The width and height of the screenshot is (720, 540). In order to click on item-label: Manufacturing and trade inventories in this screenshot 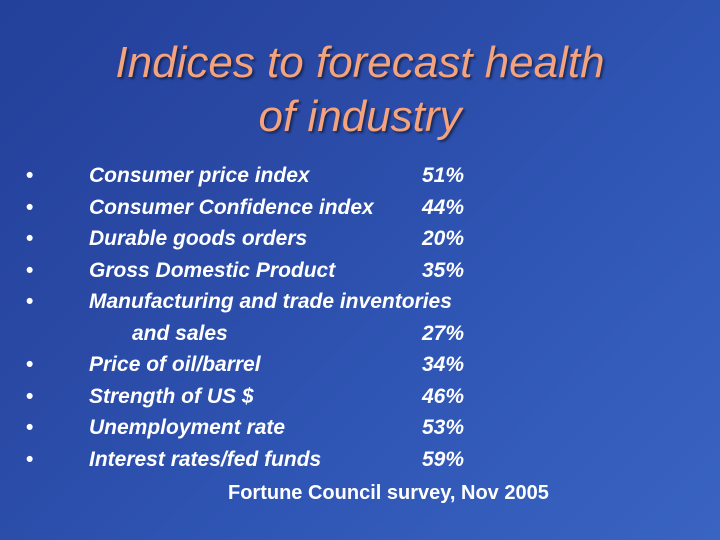, I will do `click(270, 301)`.